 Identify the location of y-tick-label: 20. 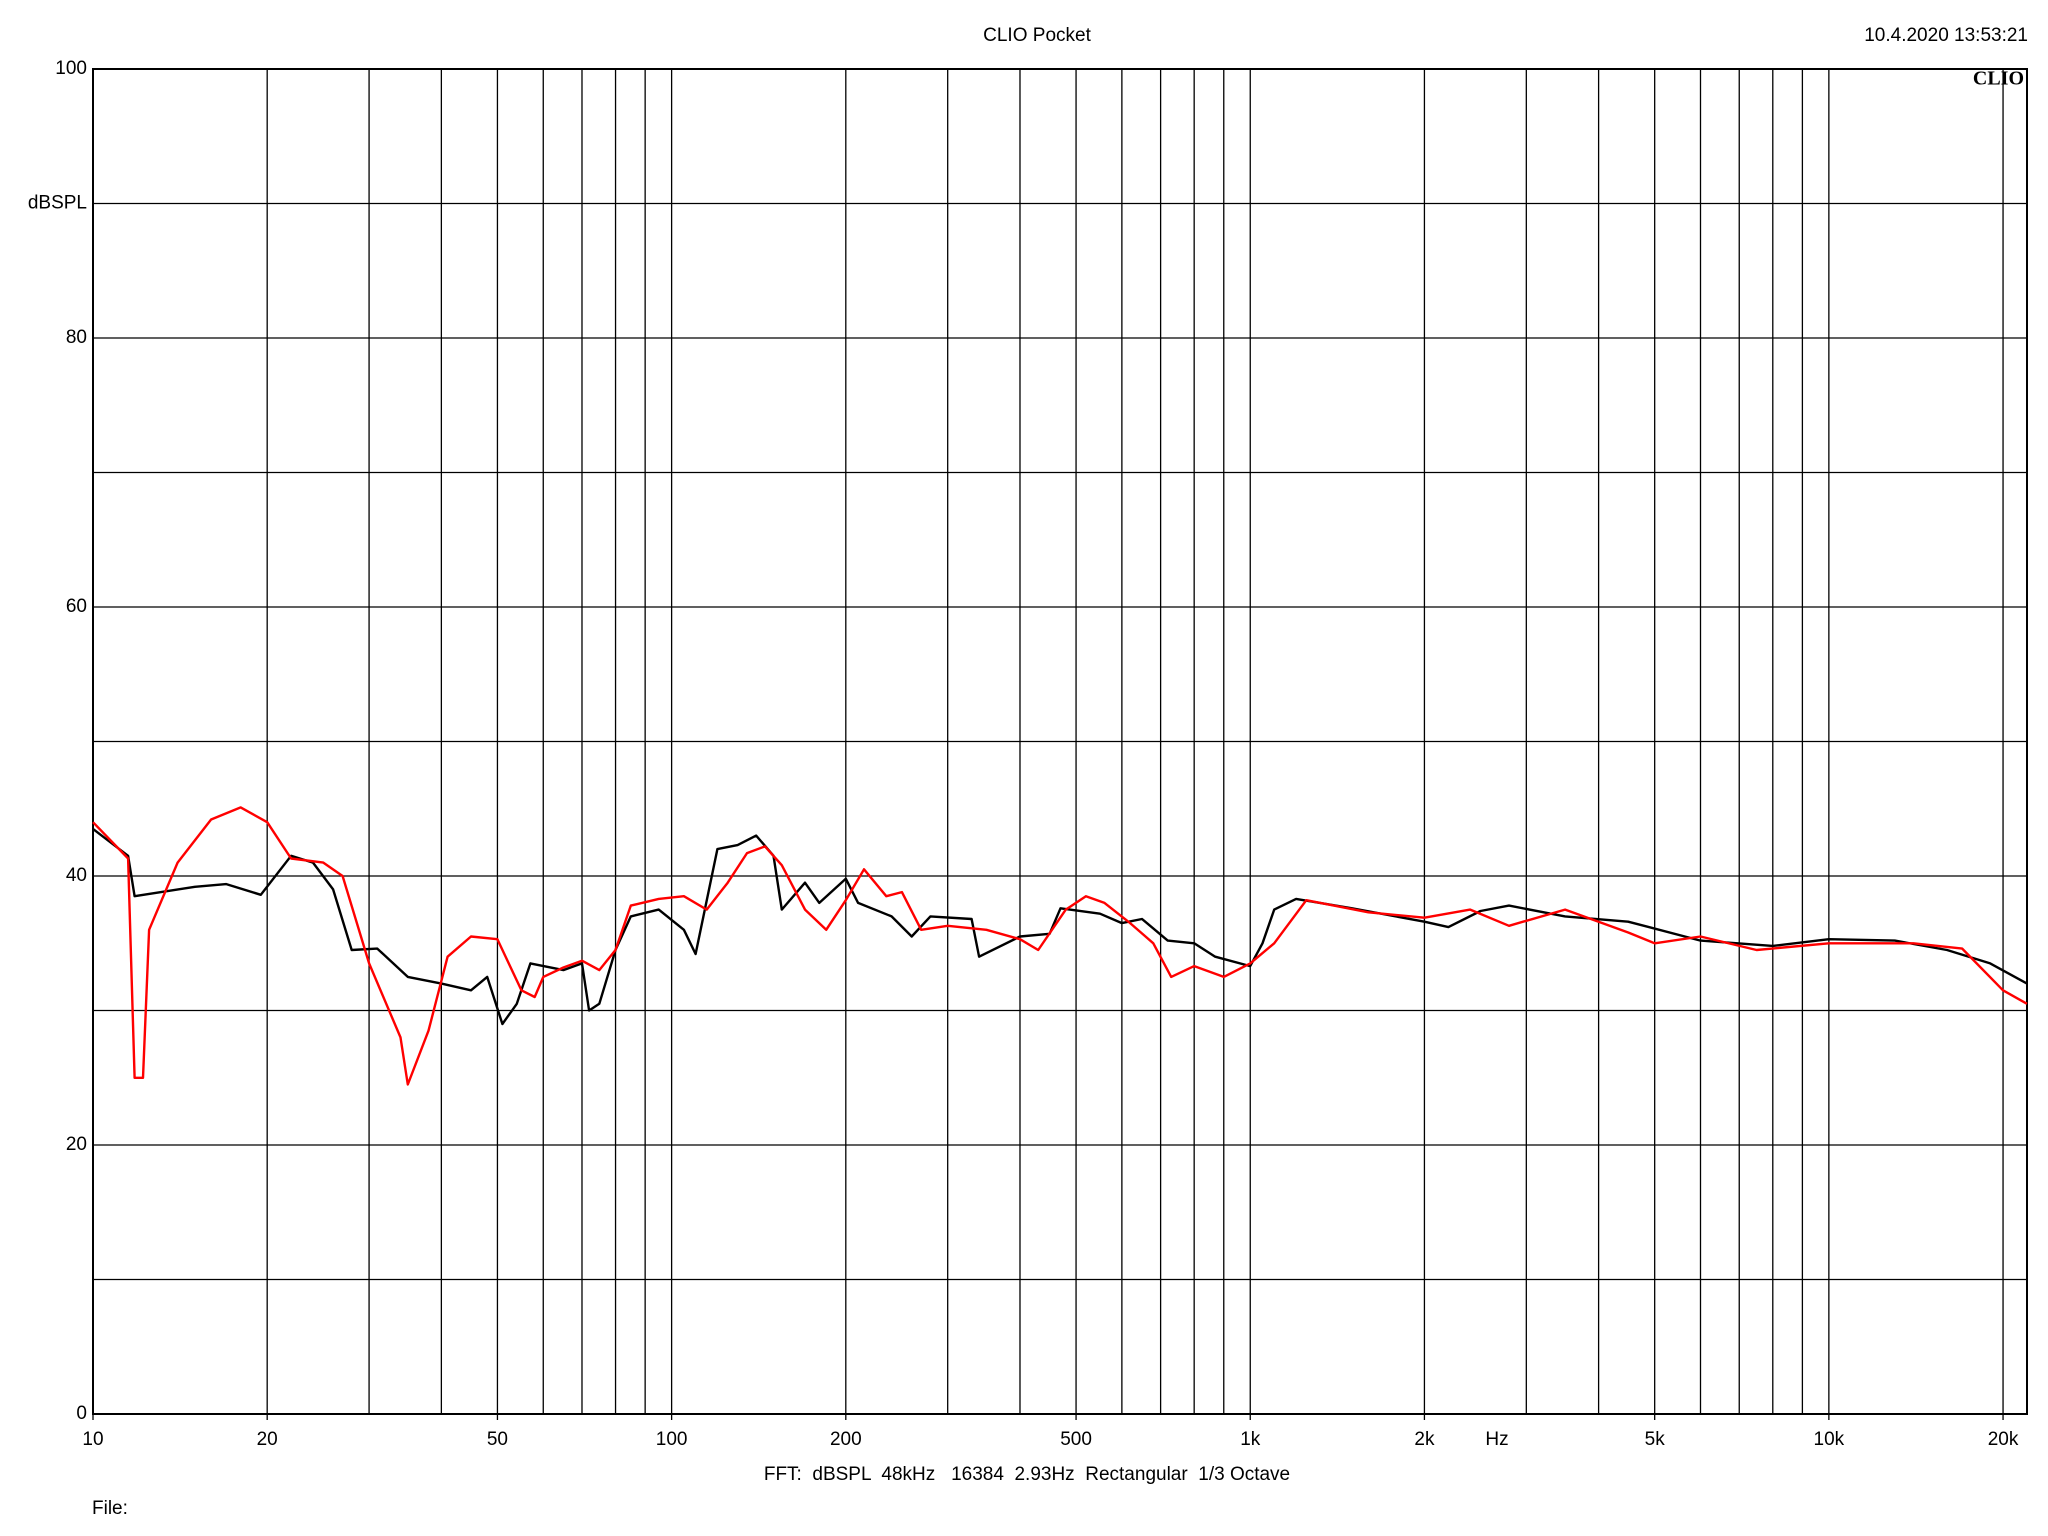
(76, 1144).